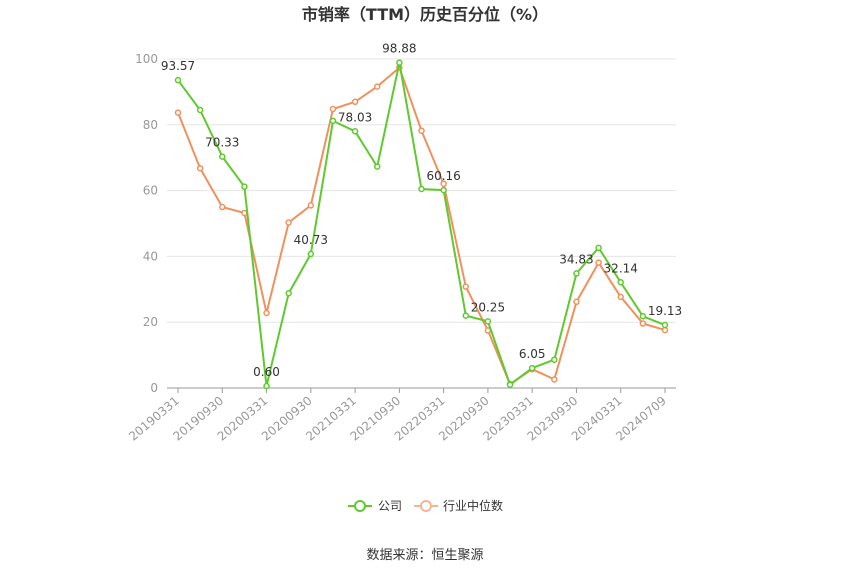 The width and height of the screenshot is (850, 575). Describe the element at coordinates (473, 505) in the screenshot. I see `legend-label-industry: 行业中位数` at that location.